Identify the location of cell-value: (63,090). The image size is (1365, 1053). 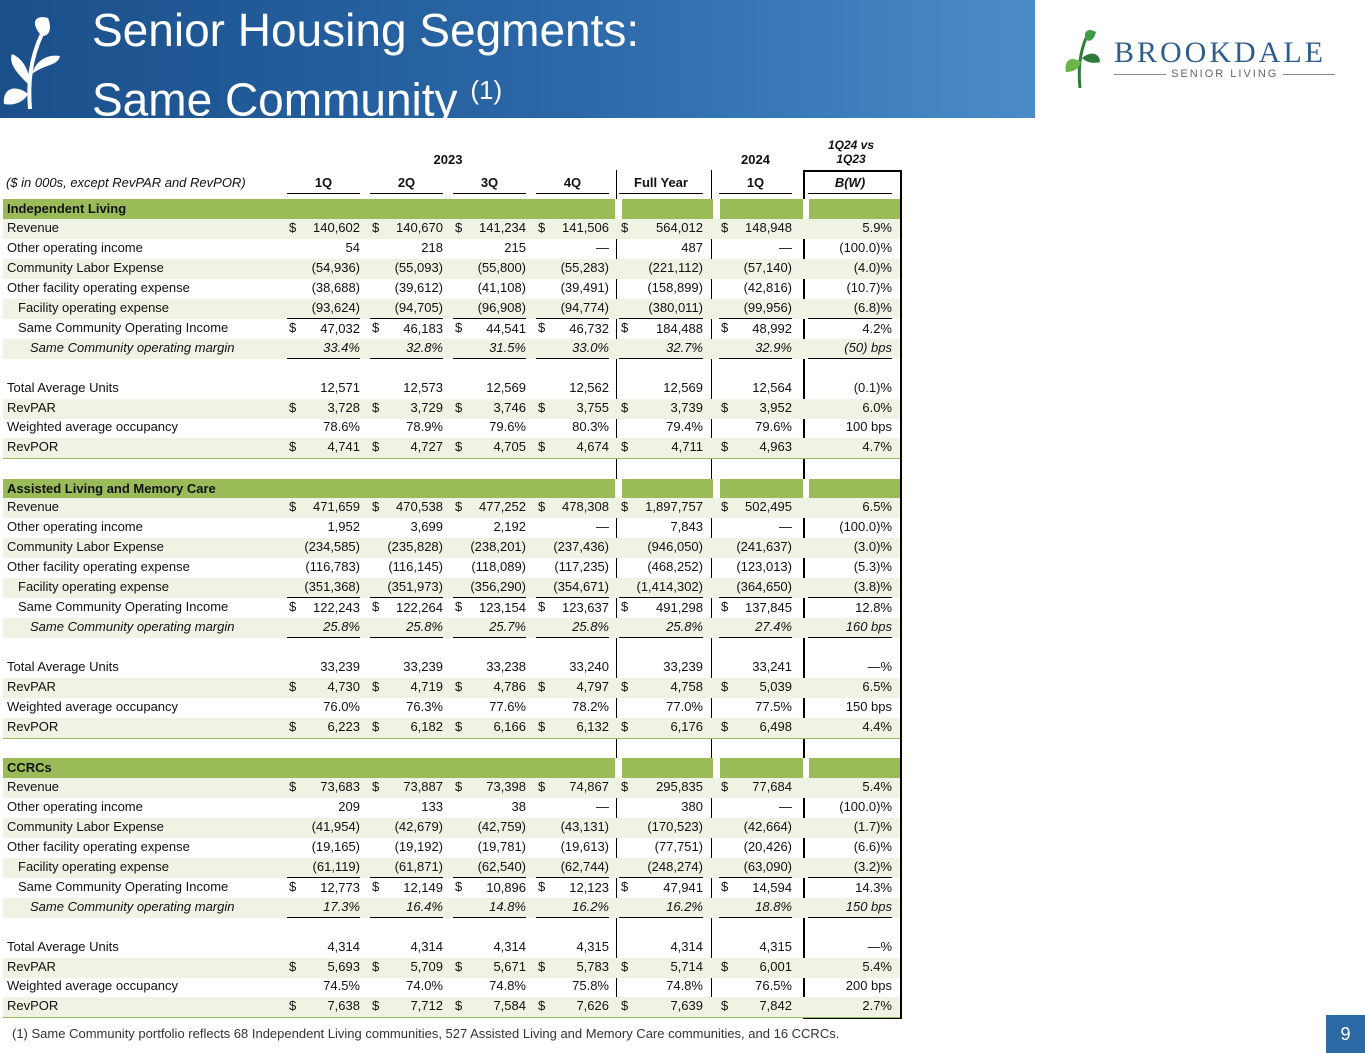
(767, 866).